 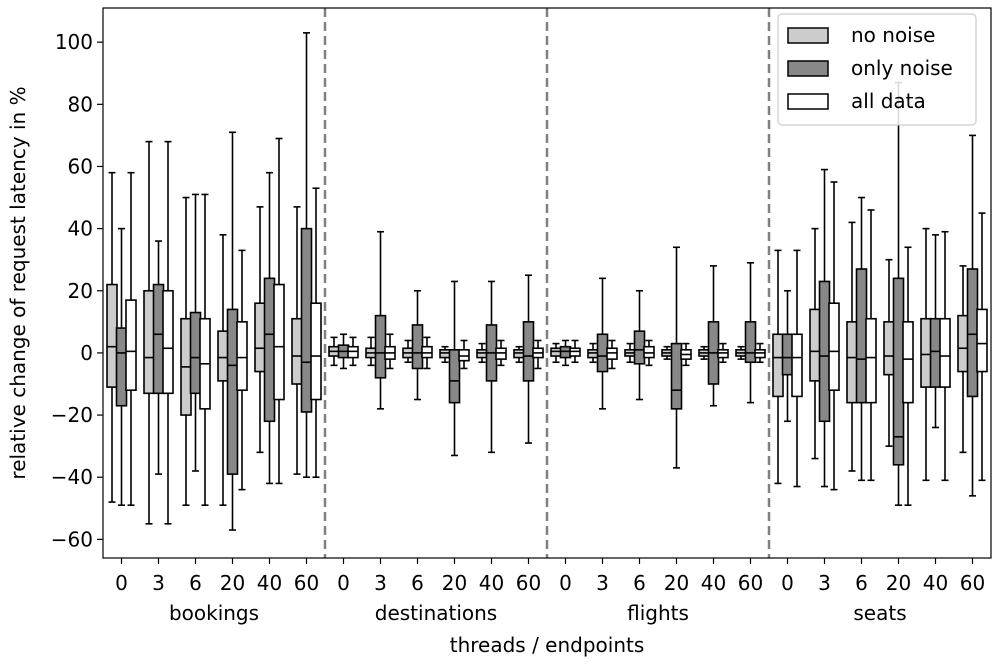 What do you see at coordinates (168, 332) in the screenshot?
I see `box-bookings-3-all-data` at bounding box center [168, 332].